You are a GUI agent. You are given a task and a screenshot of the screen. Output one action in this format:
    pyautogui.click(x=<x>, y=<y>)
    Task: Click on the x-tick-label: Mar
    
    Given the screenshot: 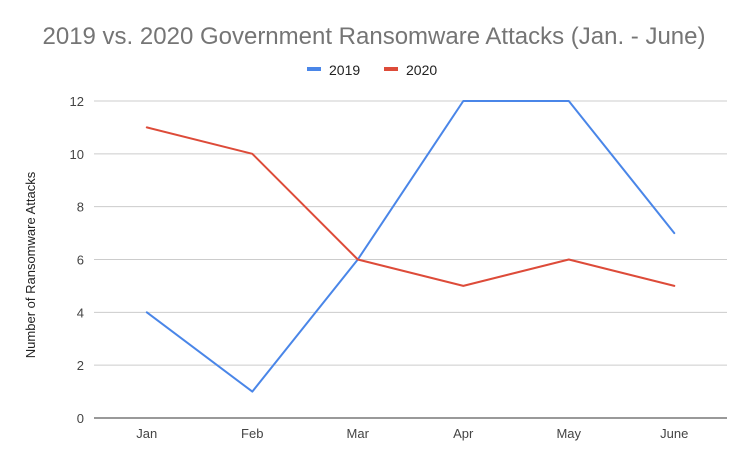 What is the action you would take?
    pyautogui.click(x=358, y=433)
    